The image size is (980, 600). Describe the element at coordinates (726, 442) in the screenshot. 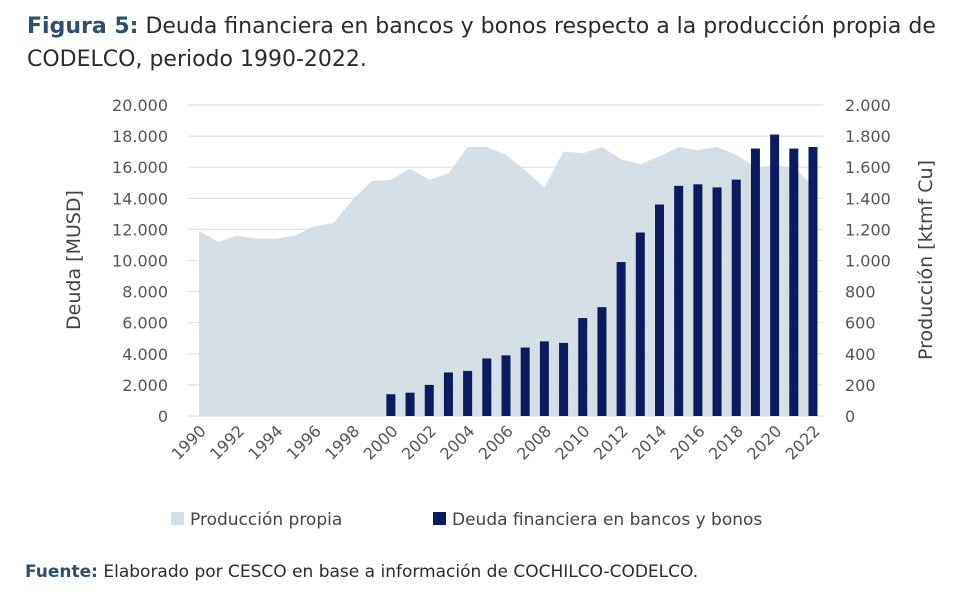

I see `x-tick-label: 2018` at that location.